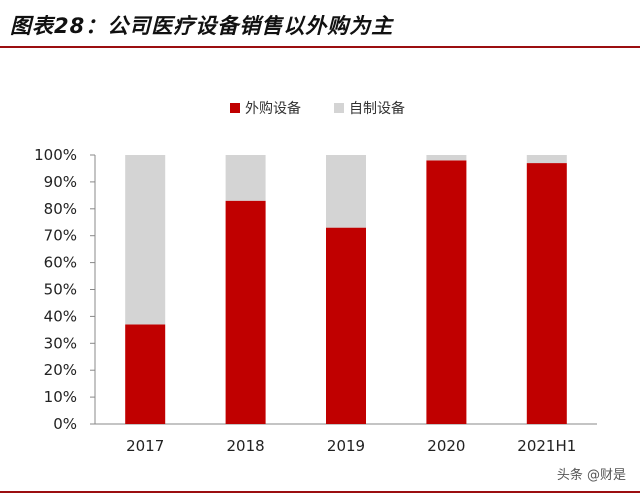 This screenshot has width=640, height=495. Describe the element at coordinates (145, 240) in the screenshot. I see `bar-self-made-2017` at that location.